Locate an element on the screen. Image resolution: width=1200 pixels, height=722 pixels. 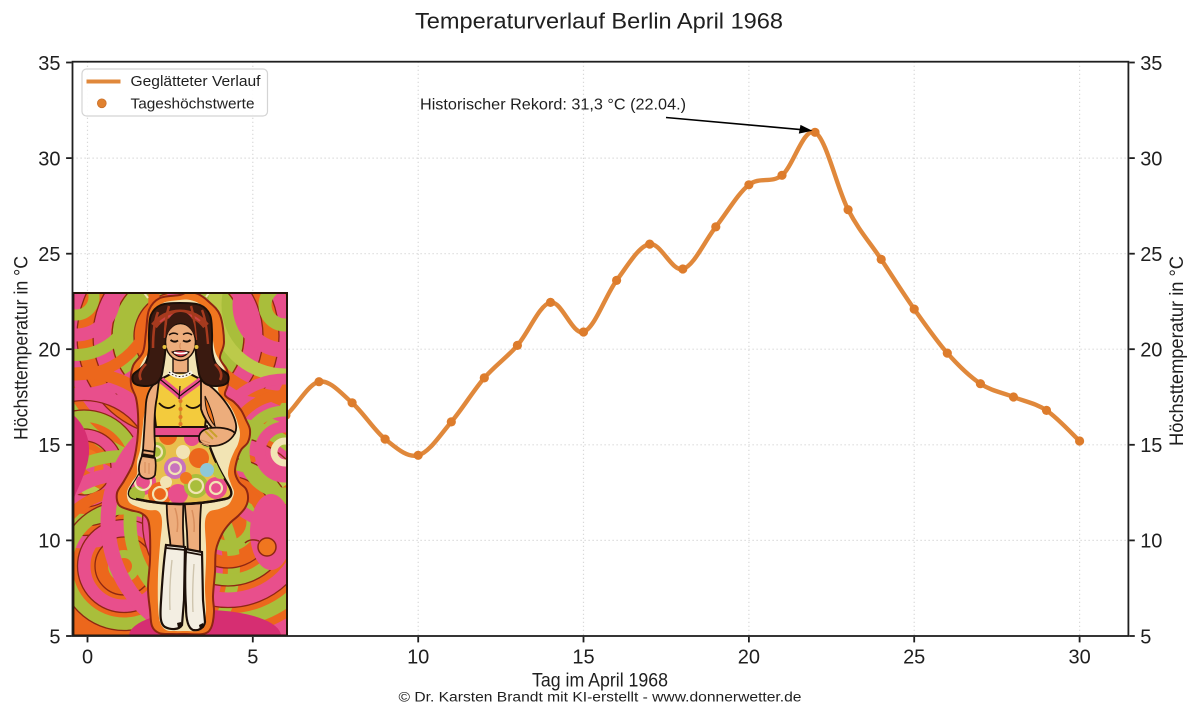
svg-text: Geglätteter Verlauf is located at coordinates (196, 82).